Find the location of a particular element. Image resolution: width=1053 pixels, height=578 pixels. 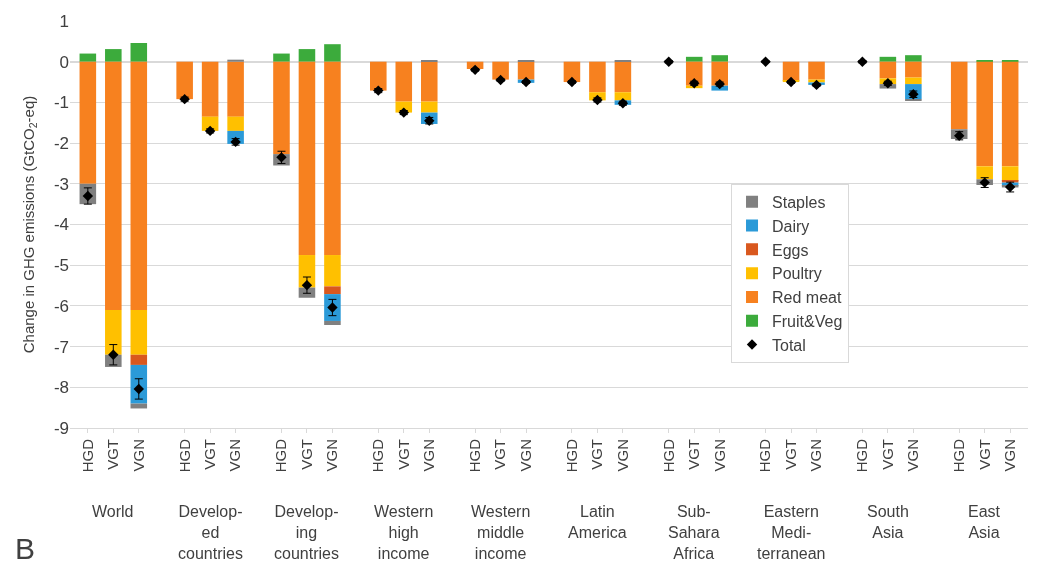

legend-label: Dairy is located at coordinates (791, 226).